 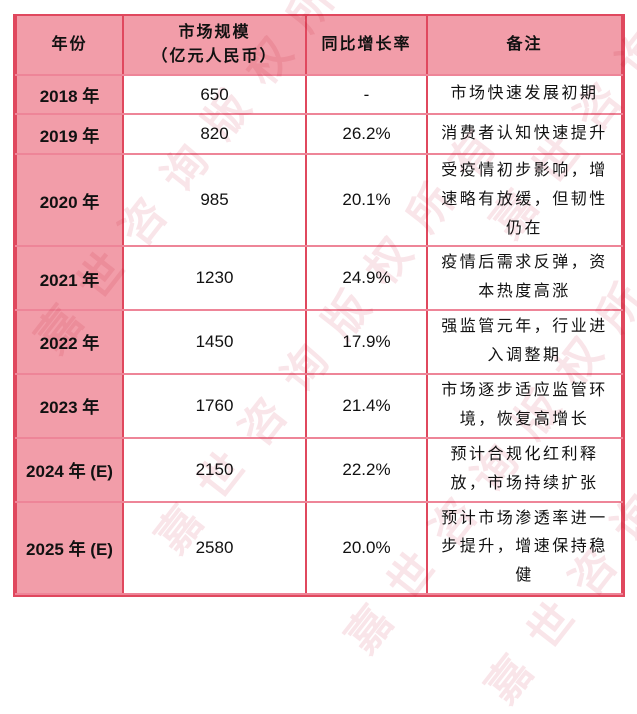 I want to click on table-row: 2018 年 650- 市场快速发展初期, so click(x=319, y=94).